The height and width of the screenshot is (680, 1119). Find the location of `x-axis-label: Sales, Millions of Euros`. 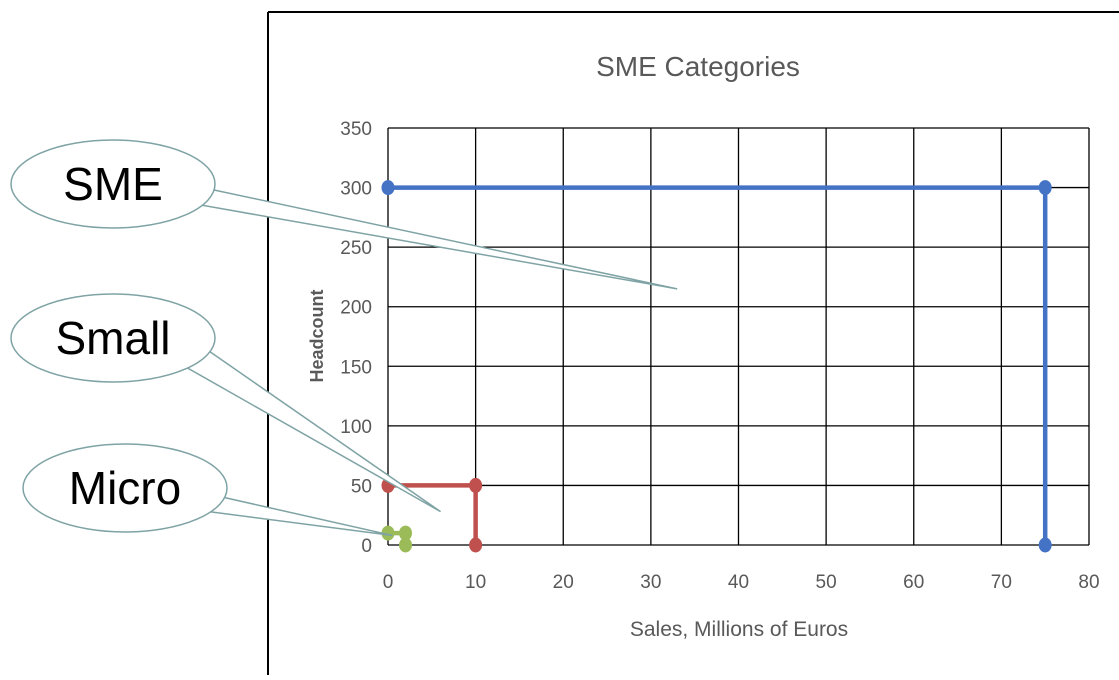

x-axis-label: Sales, Millions of Euros is located at coordinates (739, 629).